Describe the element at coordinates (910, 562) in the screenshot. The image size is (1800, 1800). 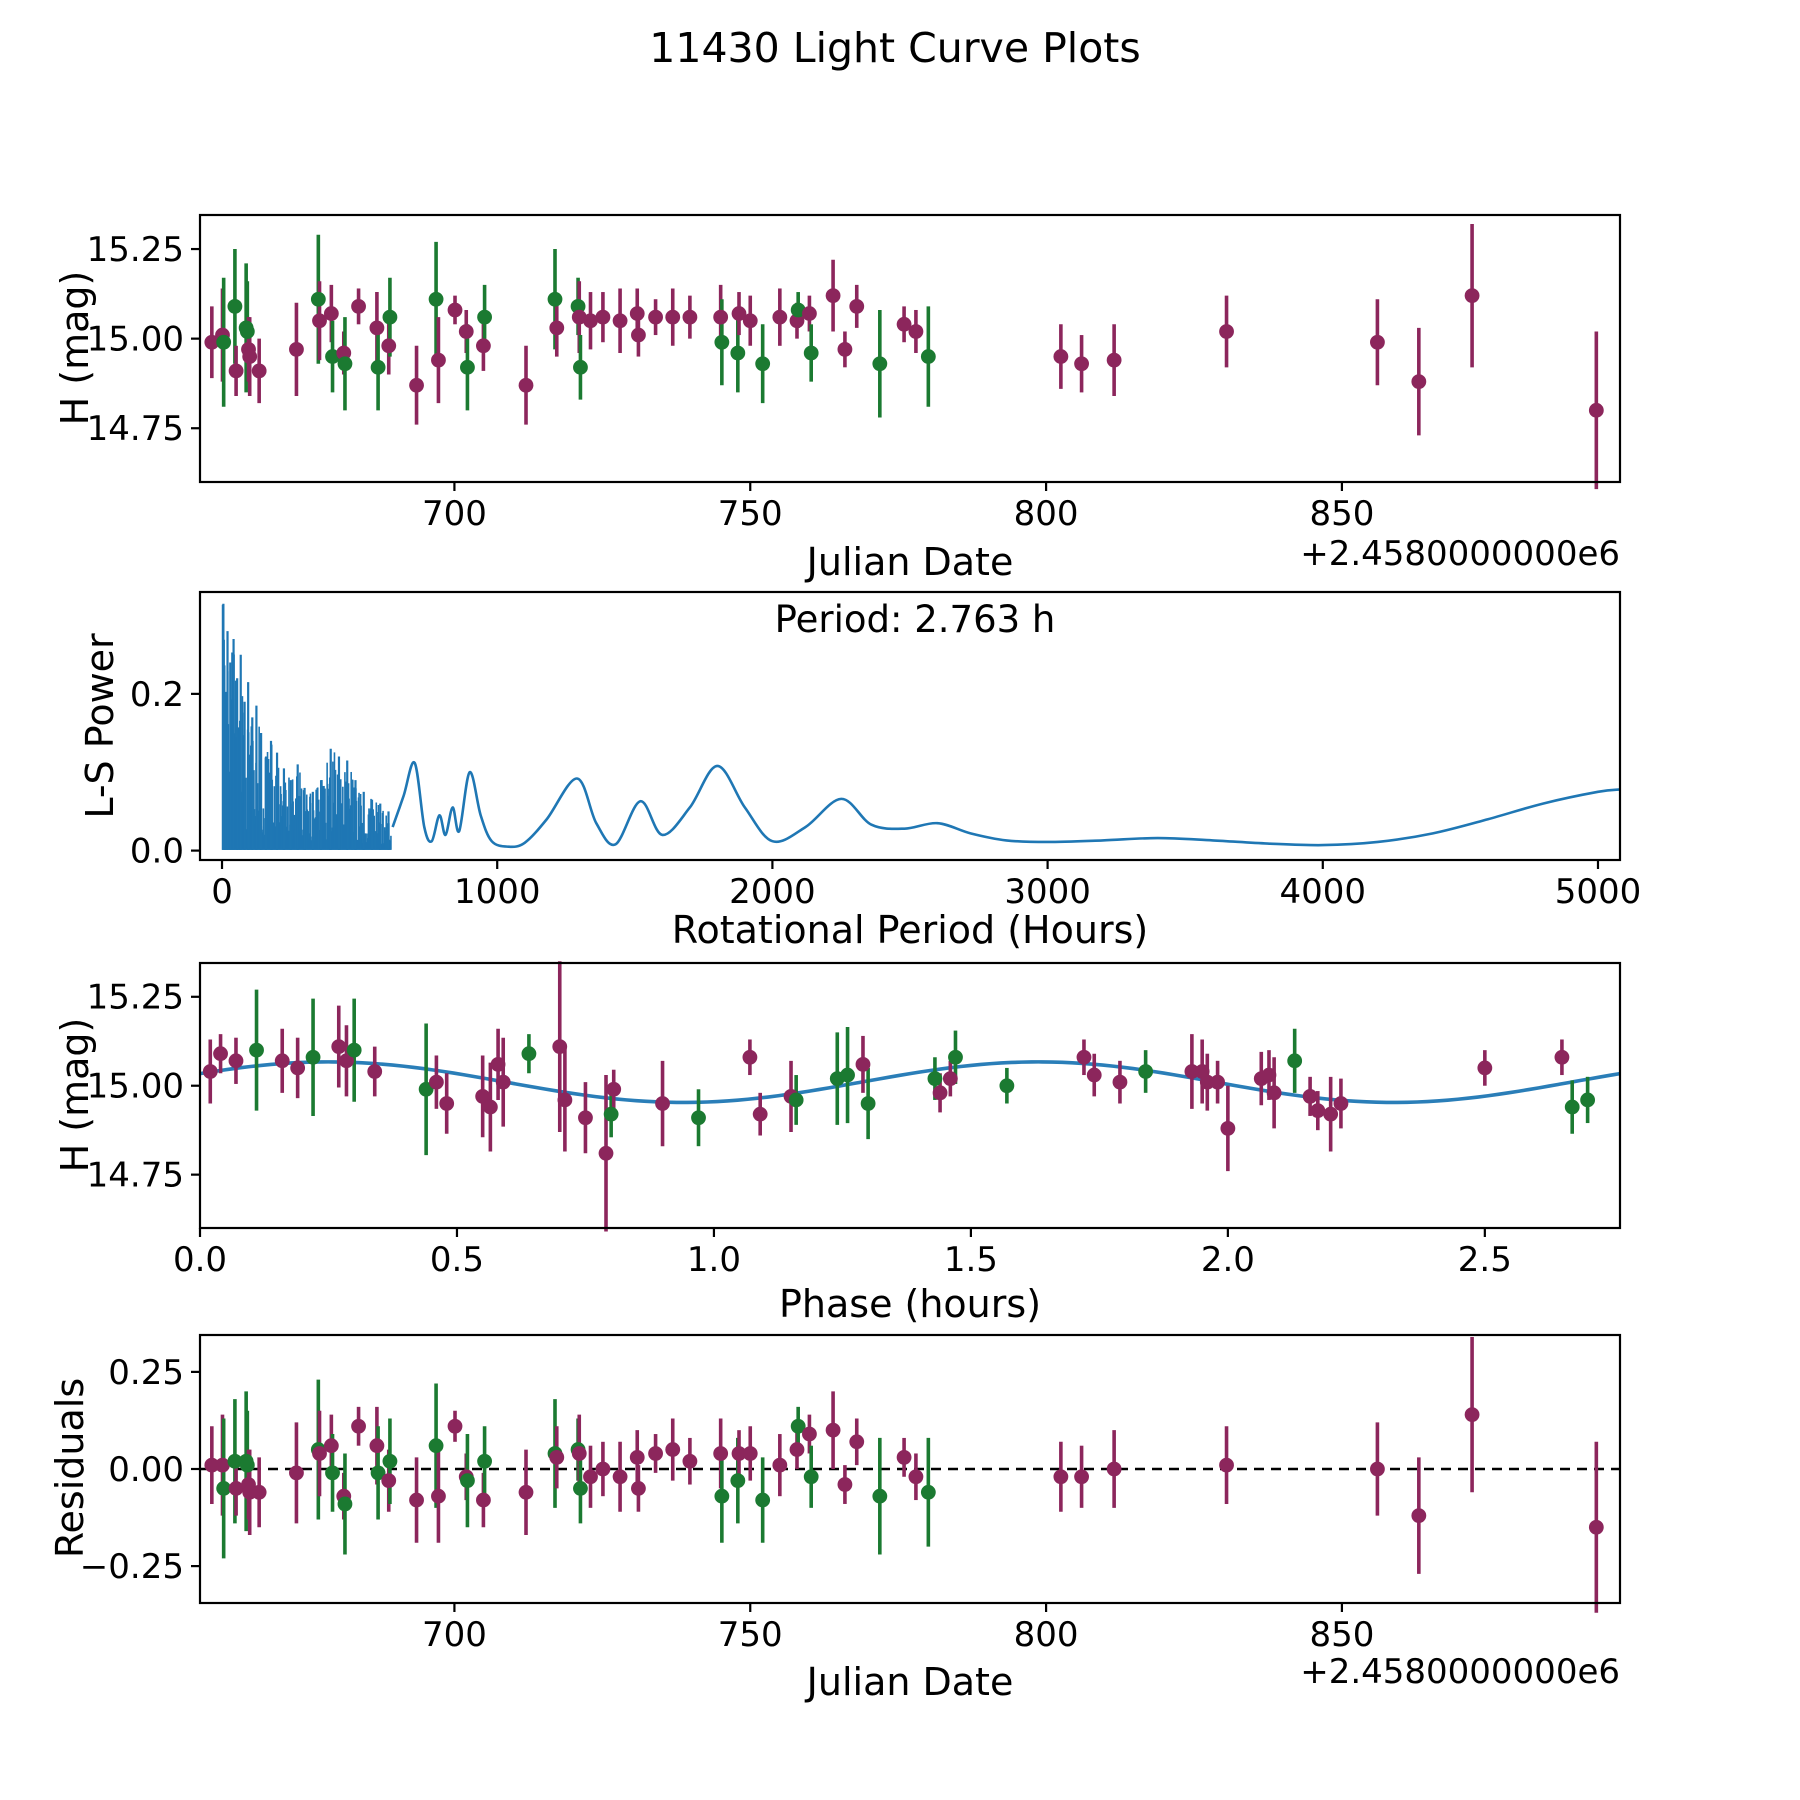
I see `light-curve-xlabel: Julian Date` at that location.